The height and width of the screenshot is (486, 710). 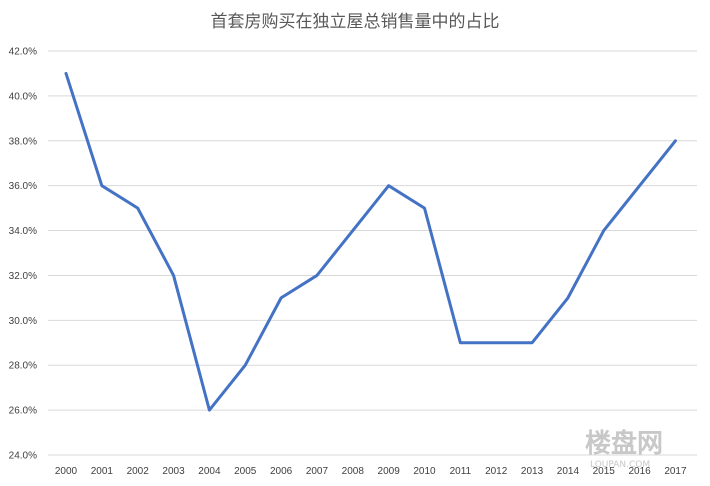 I want to click on y-tick-label: 26.0%, so click(x=23, y=411).